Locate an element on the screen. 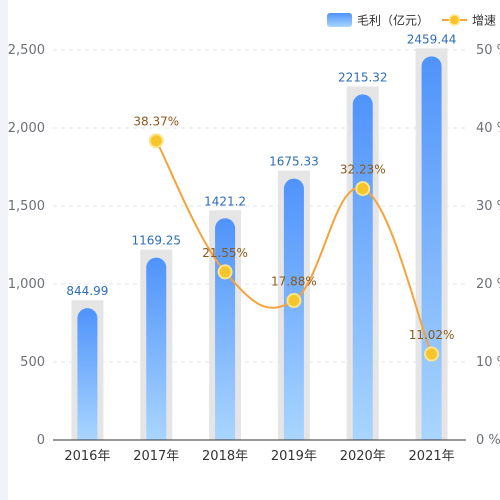 This screenshot has height=500, width=500. bar-value-label: 1421.2 is located at coordinates (225, 201).